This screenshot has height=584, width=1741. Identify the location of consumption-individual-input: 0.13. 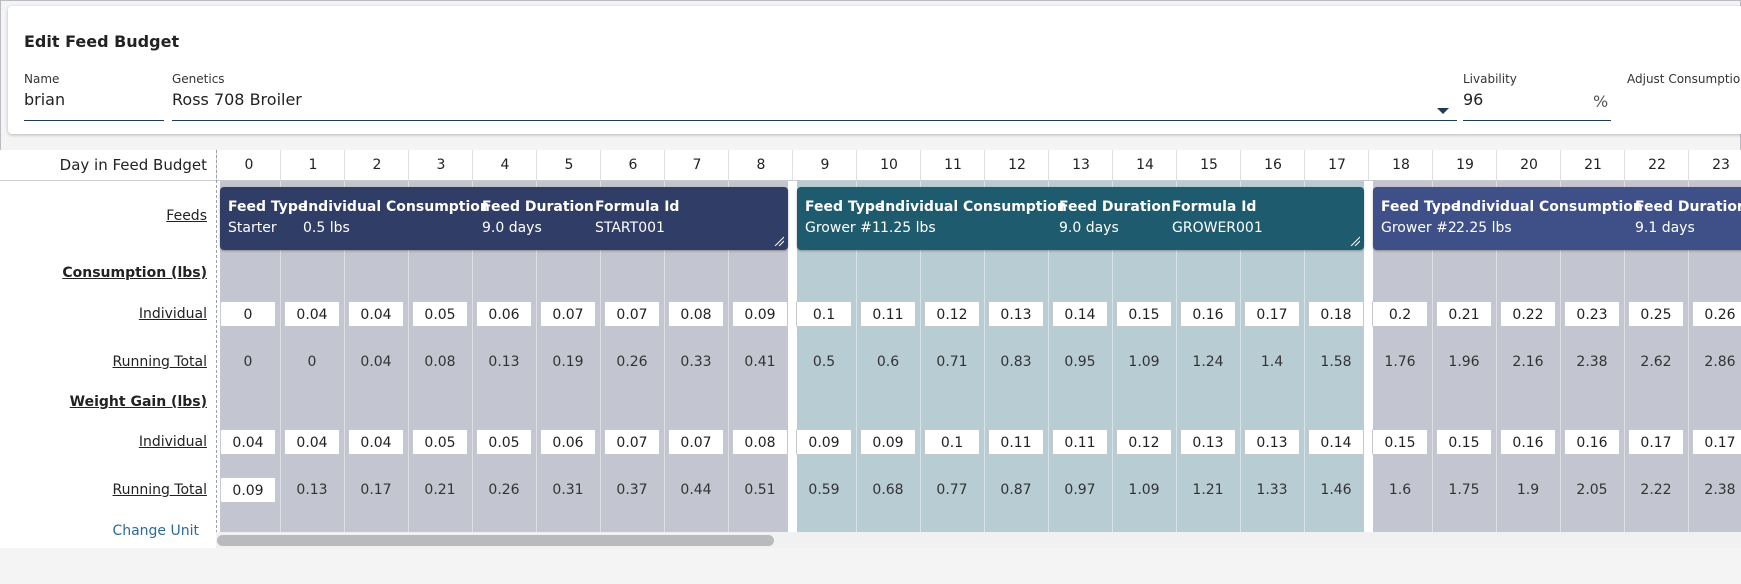
(1016, 314).